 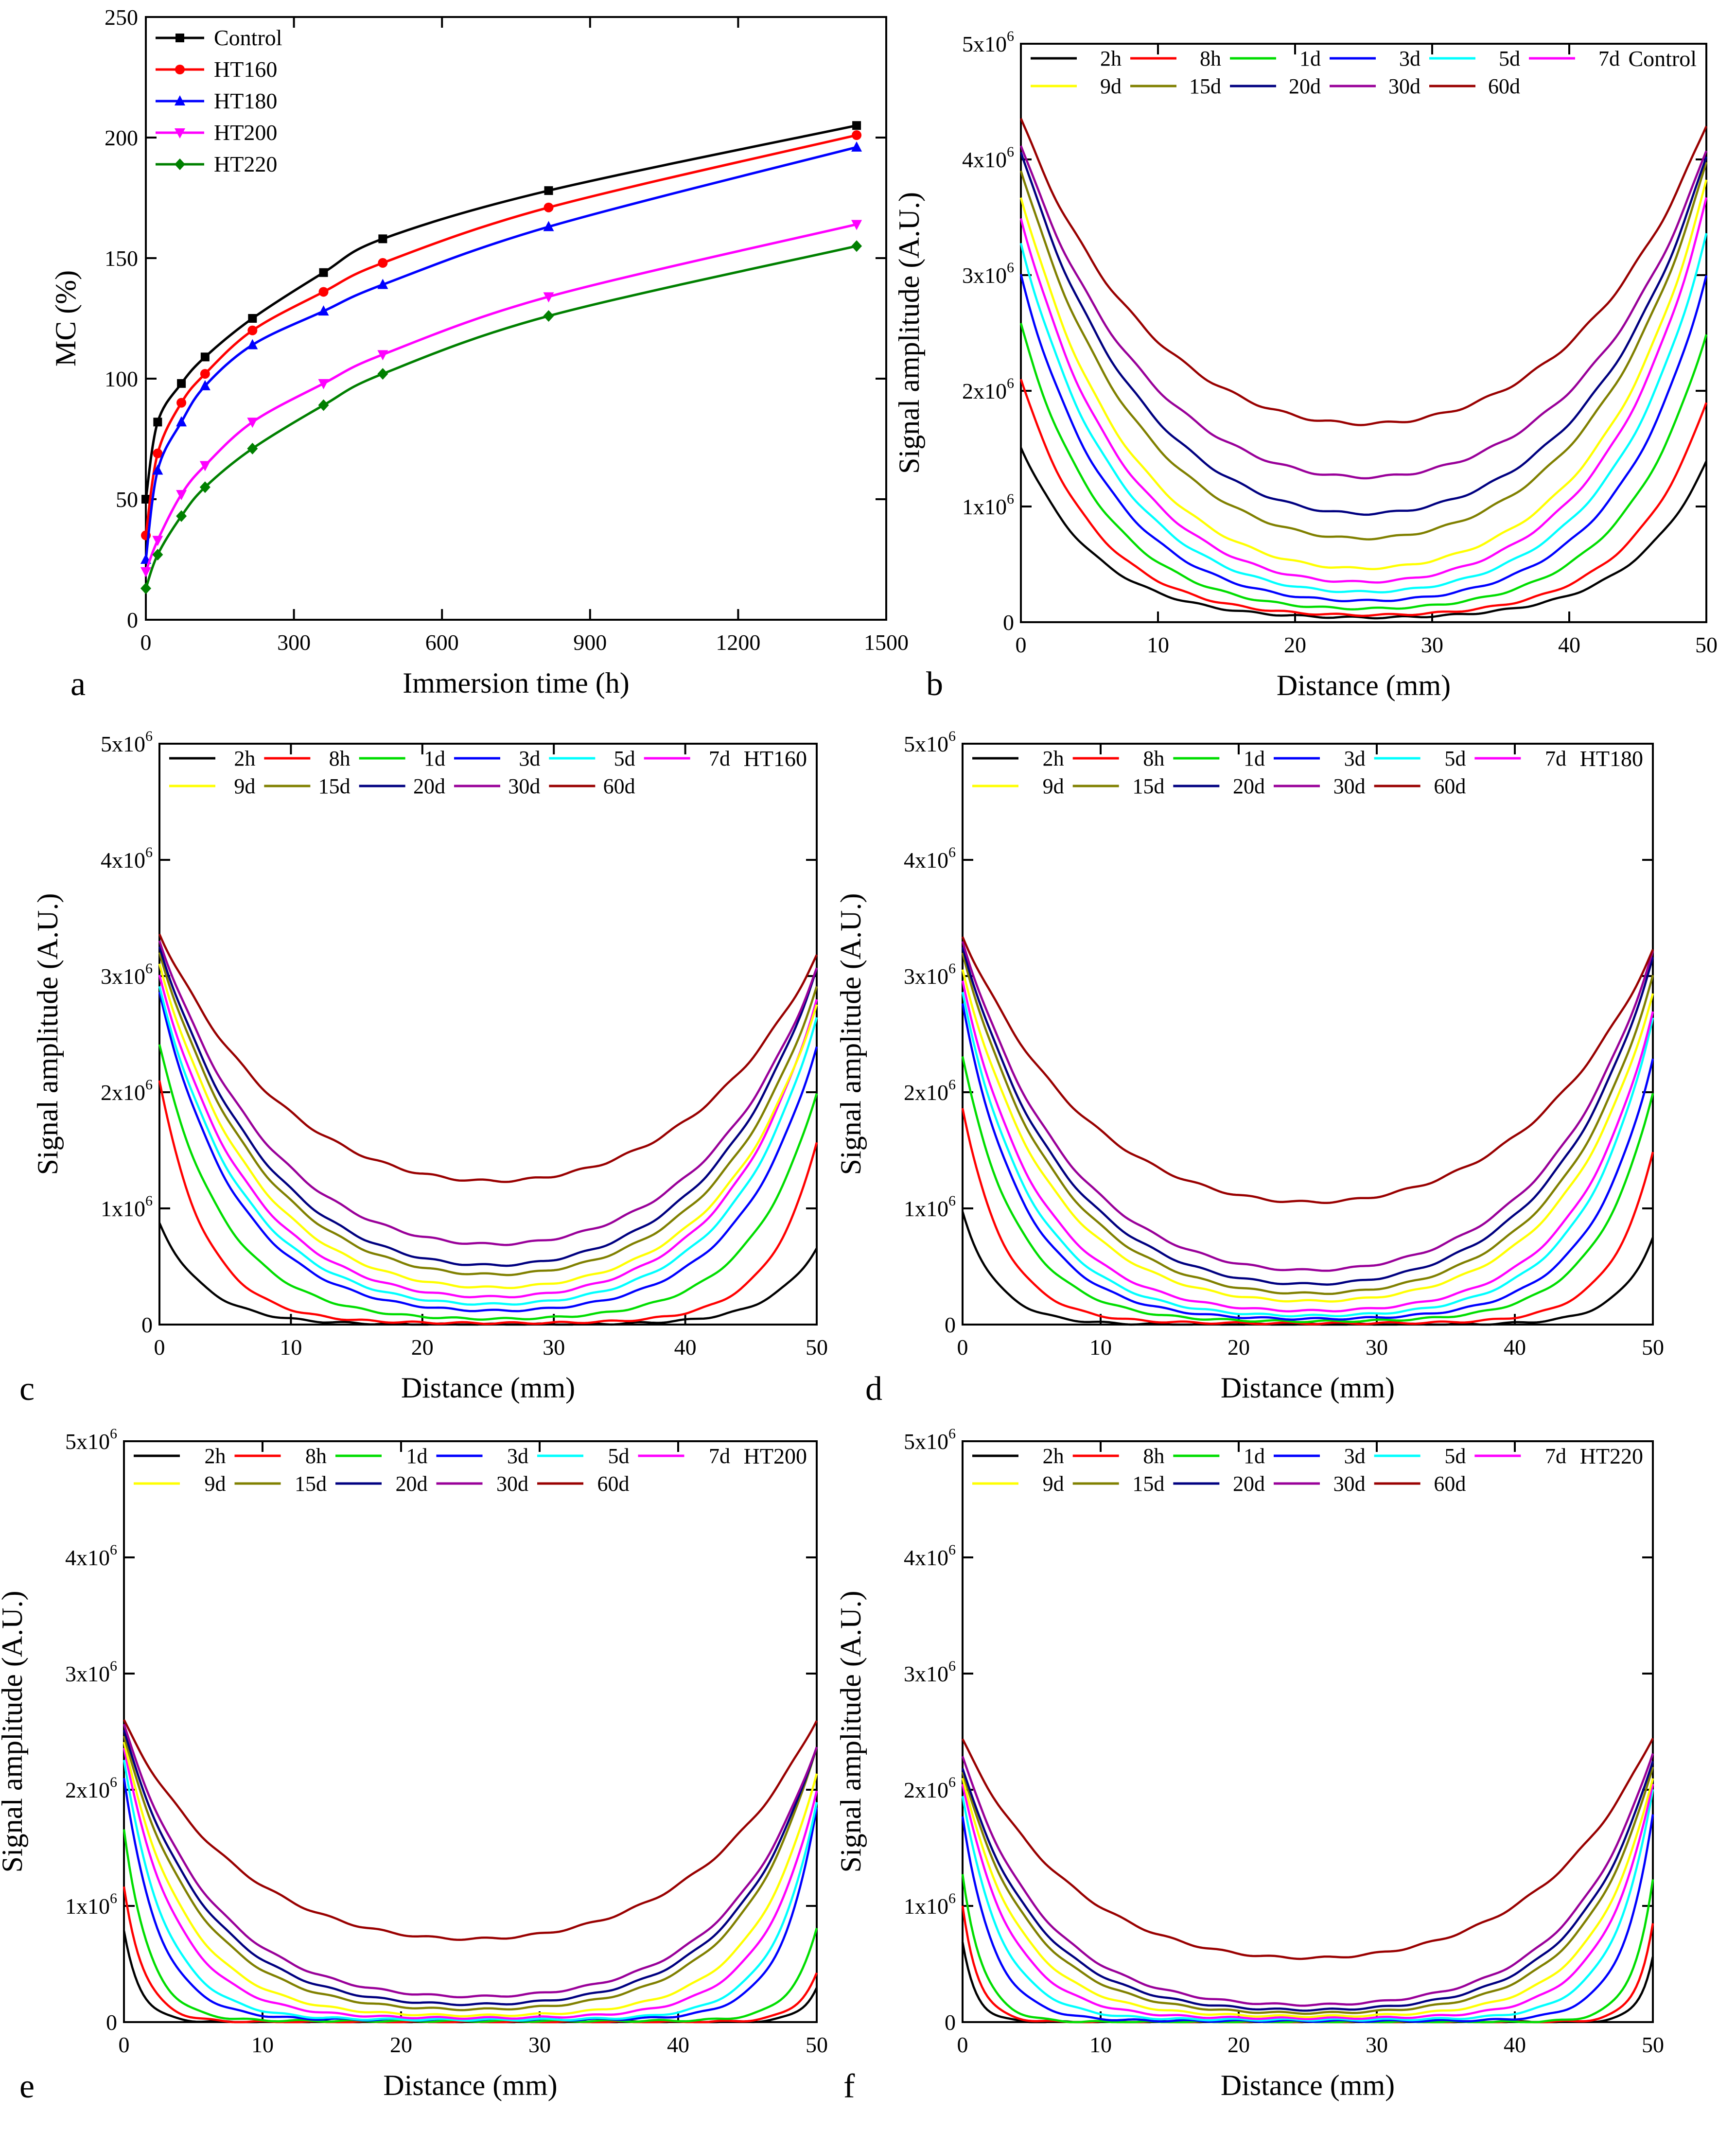 I want to click on series-line-9d, so click(x=488, y=1126).